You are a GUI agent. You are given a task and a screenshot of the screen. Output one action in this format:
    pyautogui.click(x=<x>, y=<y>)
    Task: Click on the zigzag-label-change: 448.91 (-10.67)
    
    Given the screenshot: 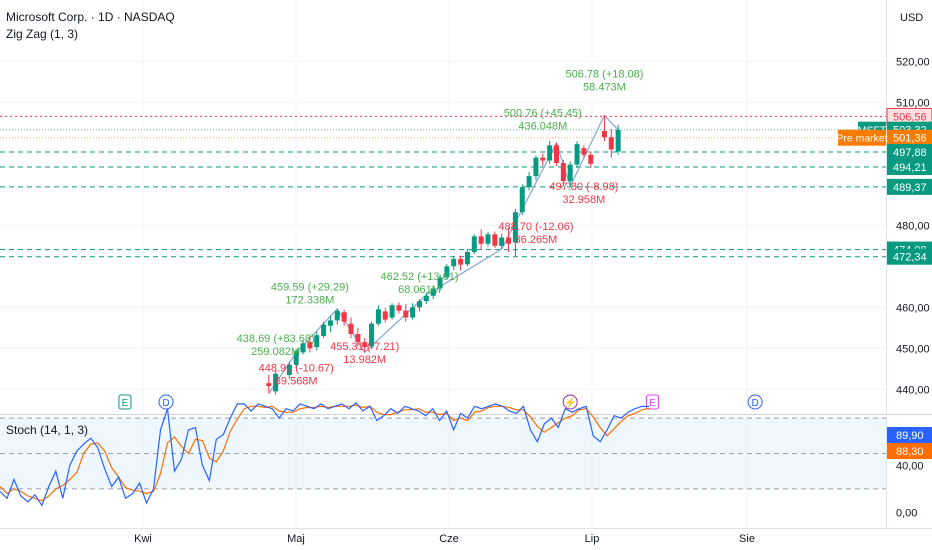 What is the action you would take?
    pyautogui.click(x=296, y=369)
    